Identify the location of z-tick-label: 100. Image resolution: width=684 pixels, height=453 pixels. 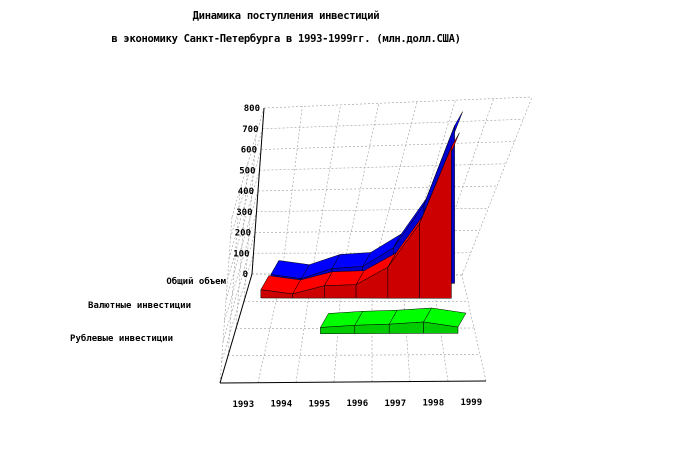
(241, 254).